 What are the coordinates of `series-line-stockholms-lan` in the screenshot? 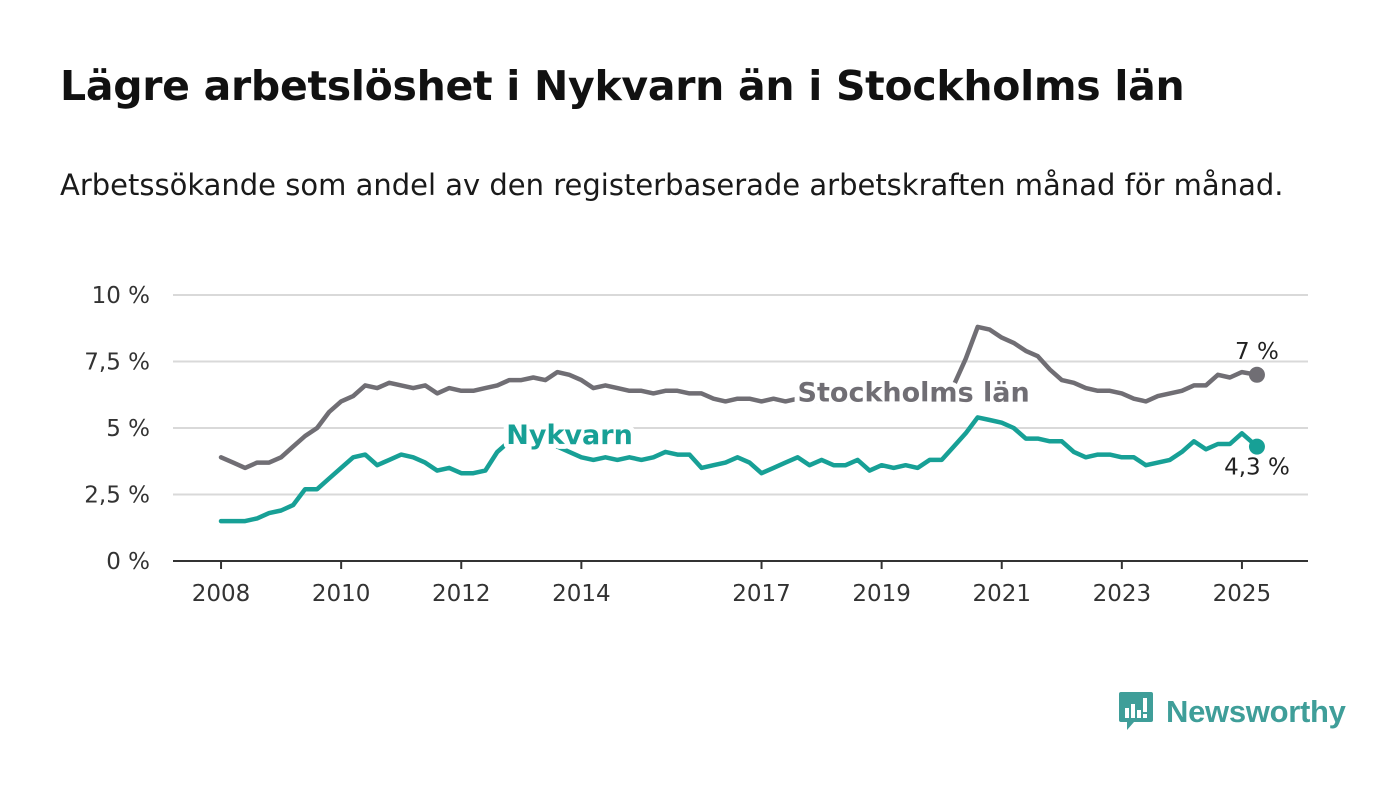 It's located at (739, 397).